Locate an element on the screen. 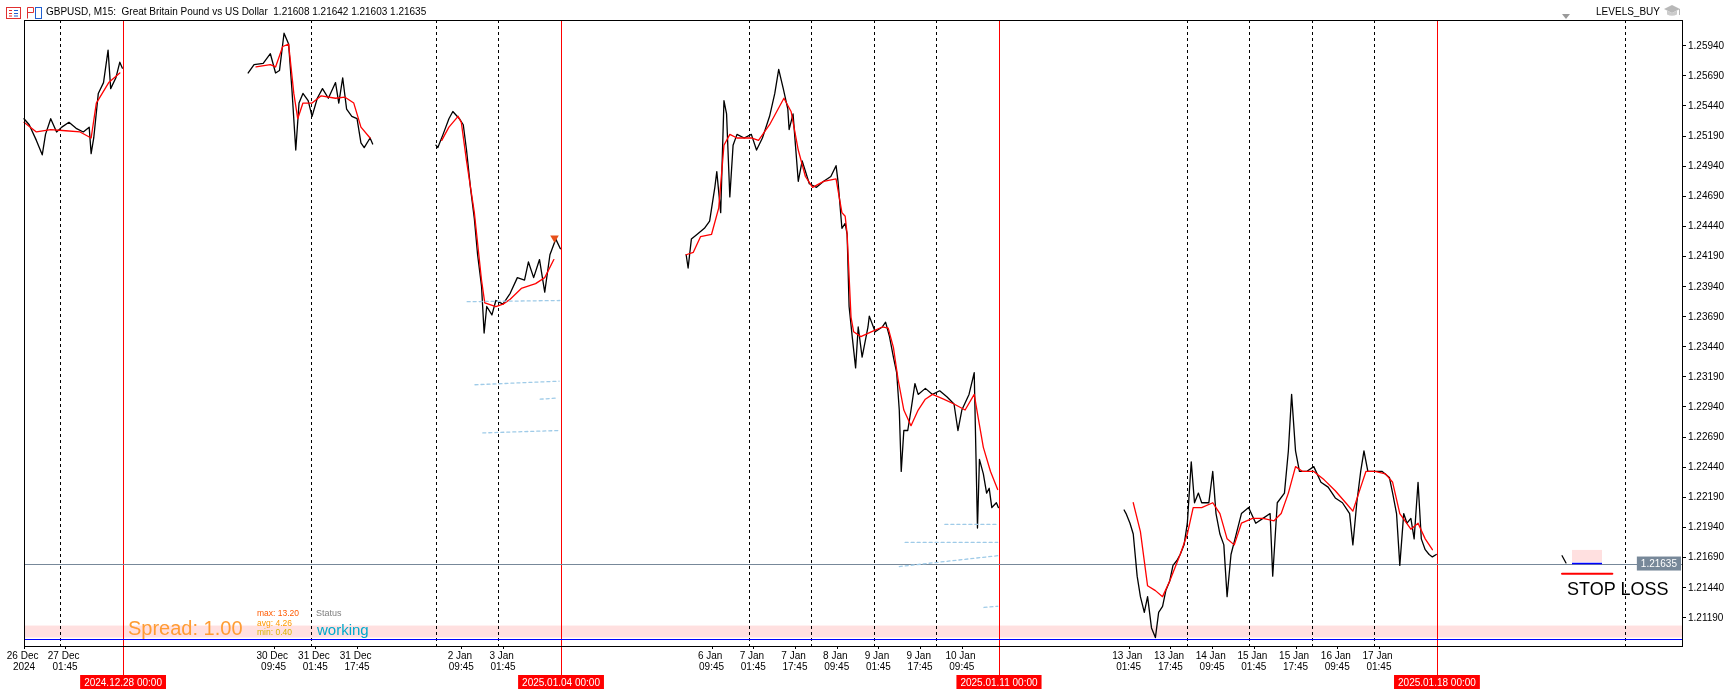 The height and width of the screenshot is (698, 1733). x-tick-label: 14 Jan 09:45 is located at coordinates (1212, 661).